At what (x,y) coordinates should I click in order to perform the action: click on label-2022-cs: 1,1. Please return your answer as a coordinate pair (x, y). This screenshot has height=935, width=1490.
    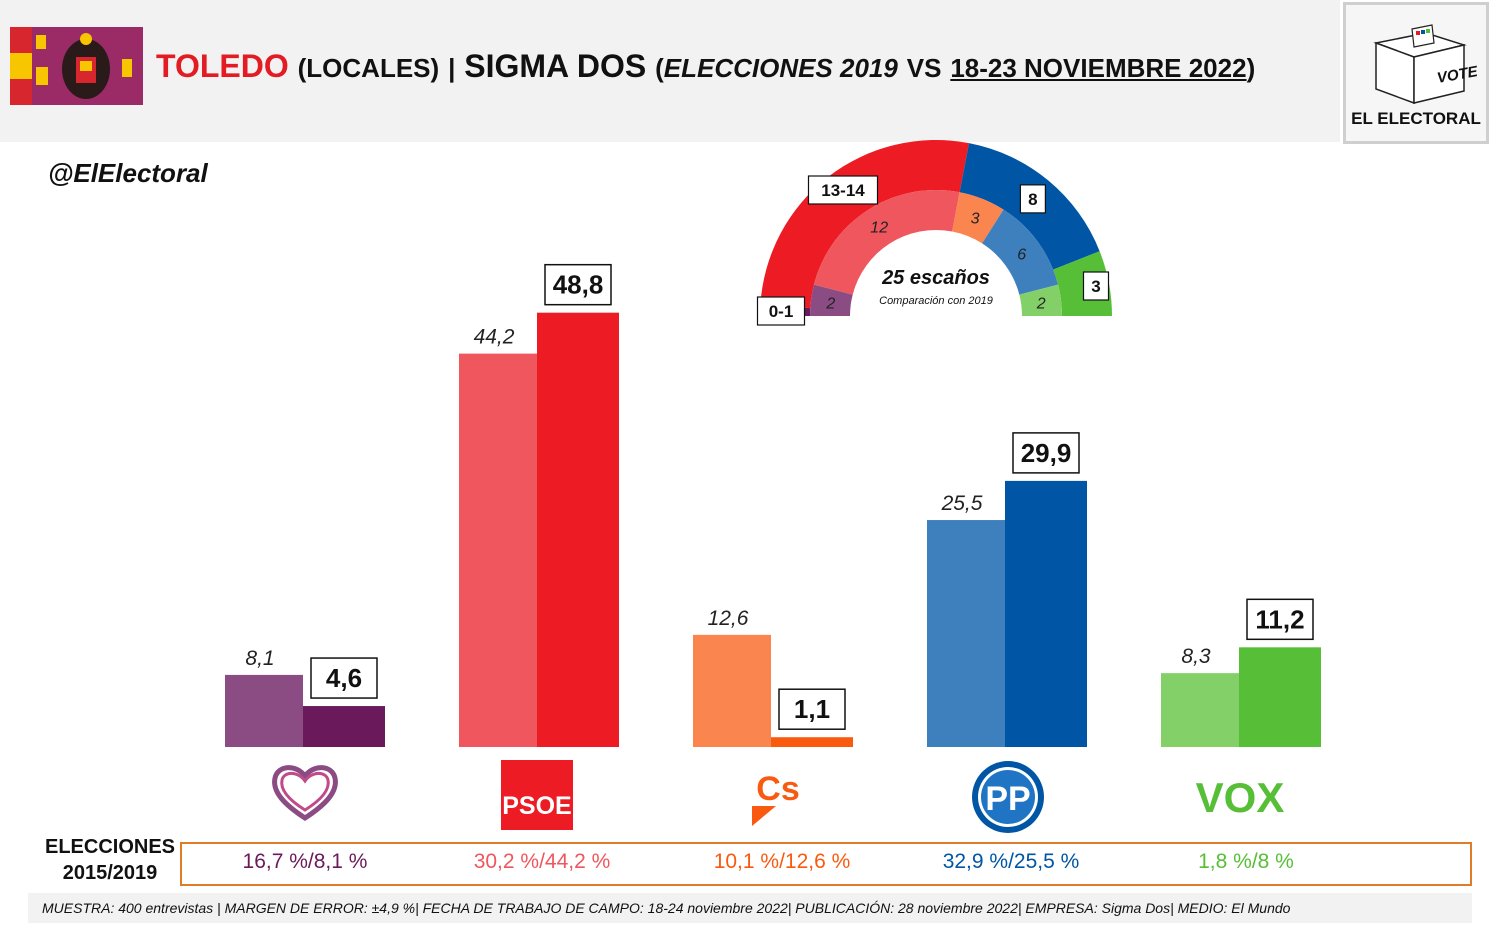
    Looking at the image, I should click on (812, 709).